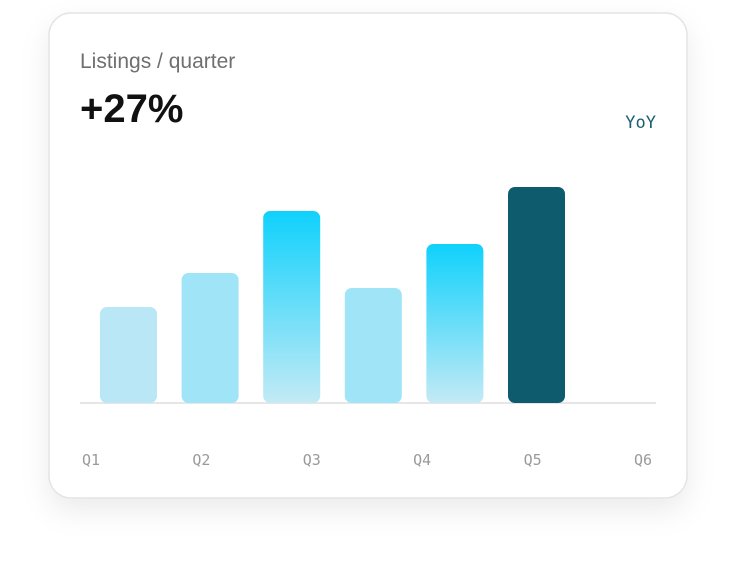 Image resolution: width=736 pixels, height=564 pixels. Describe the element at coordinates (131, 109) in the screenshot. I see `kpi-value: +27%` at that location.